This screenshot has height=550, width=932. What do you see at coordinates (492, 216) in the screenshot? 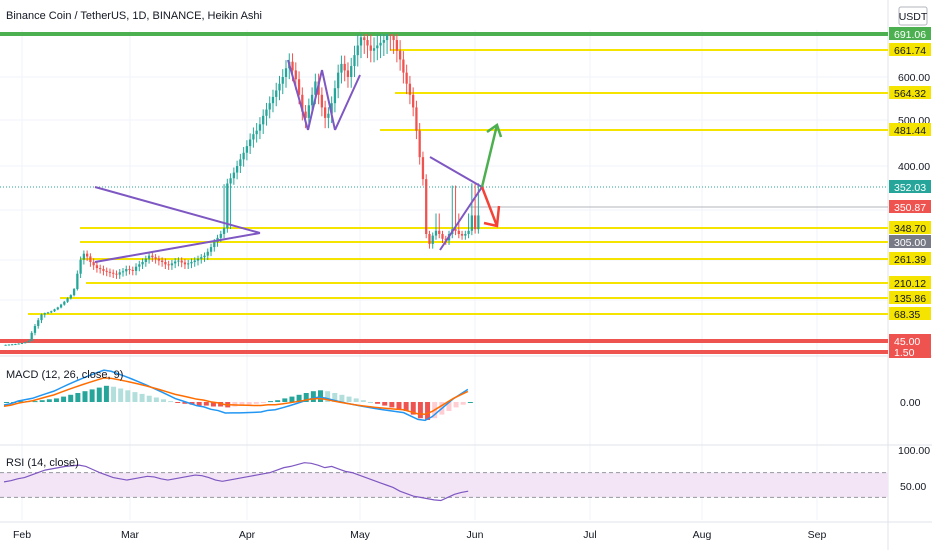
I see `red-arrow-head` at bounding box center [492, 216].